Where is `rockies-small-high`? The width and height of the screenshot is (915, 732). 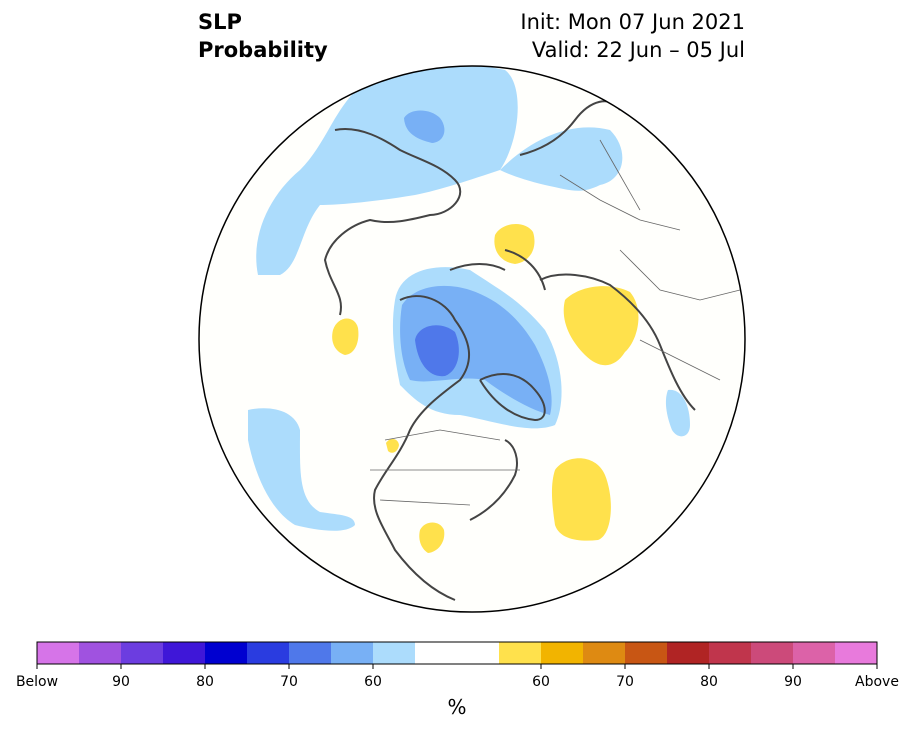 rockies-small-high is located at coordinates (392, 446).